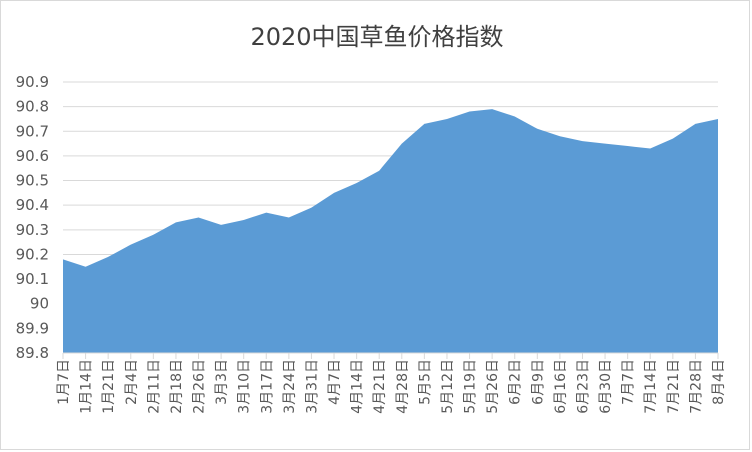 Image resolution: width=752 pixels, height=452 pixels. I want to click on x-tick-label: 1月14日, so click(87, 386).